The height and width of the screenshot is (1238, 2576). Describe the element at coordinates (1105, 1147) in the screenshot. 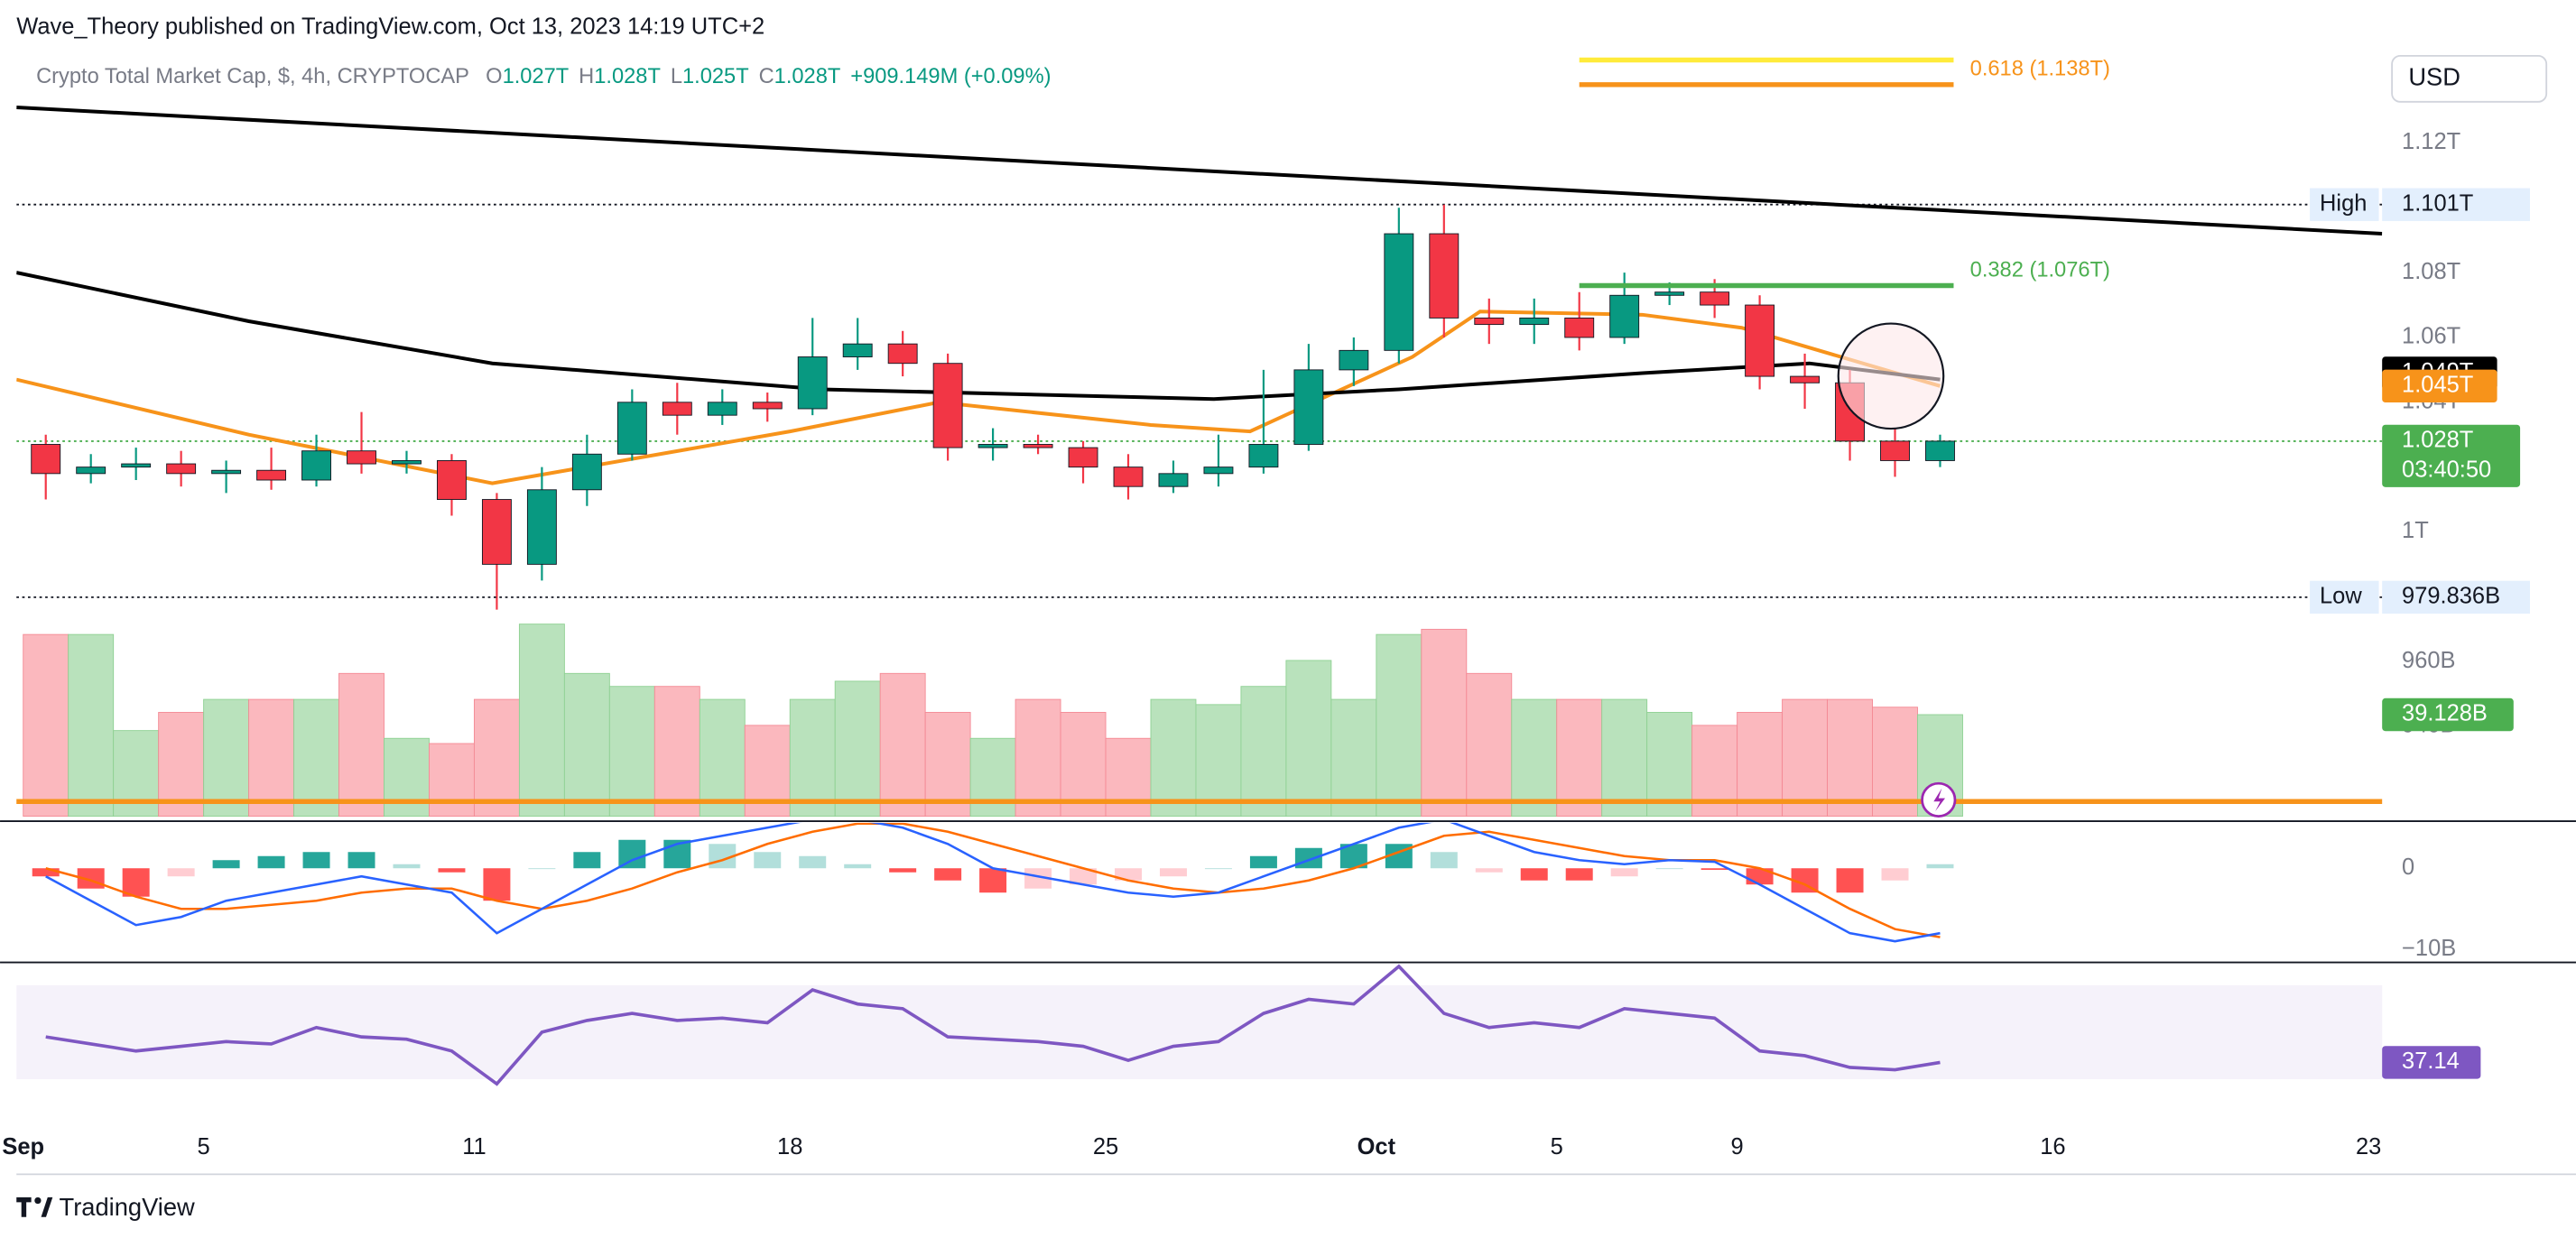

I see `x-tick-label: 25` at that location.